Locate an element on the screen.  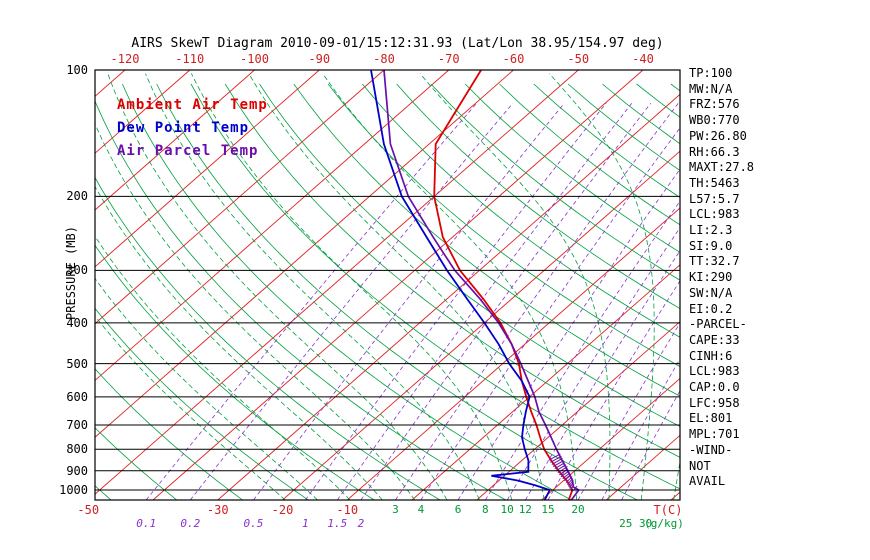
top-temp-tick: -110 is located at coordinates (190, 59).